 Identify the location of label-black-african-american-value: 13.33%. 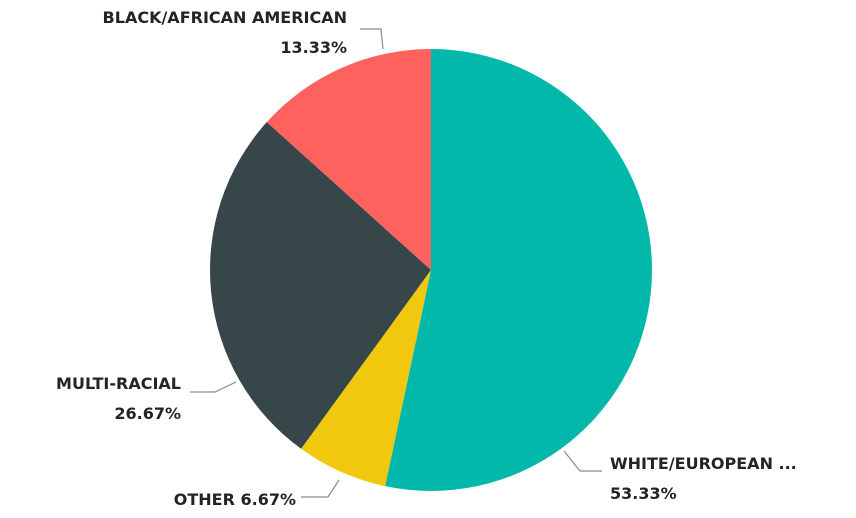
(313, 47).